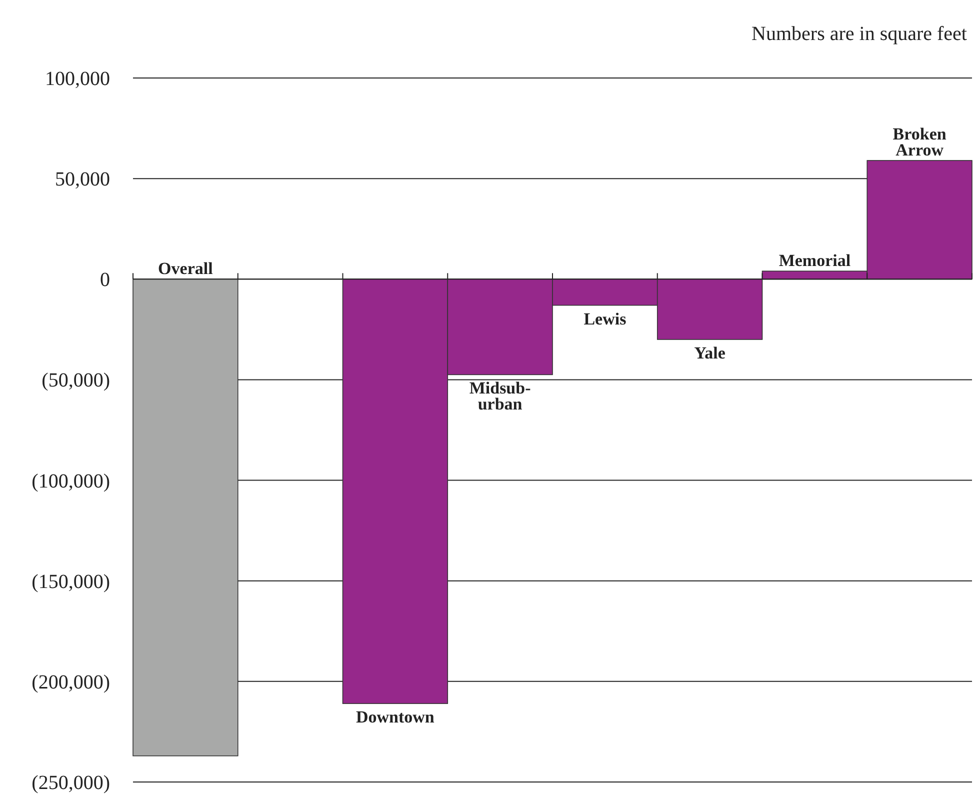 This screenshot has height=795, width=980. I want to click on y-tick-label: 50,000, so click(82, 179).